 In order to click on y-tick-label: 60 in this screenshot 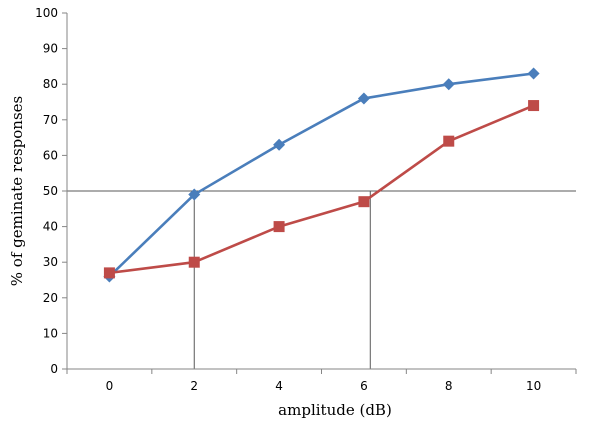, I will do `click(50, 155)`.